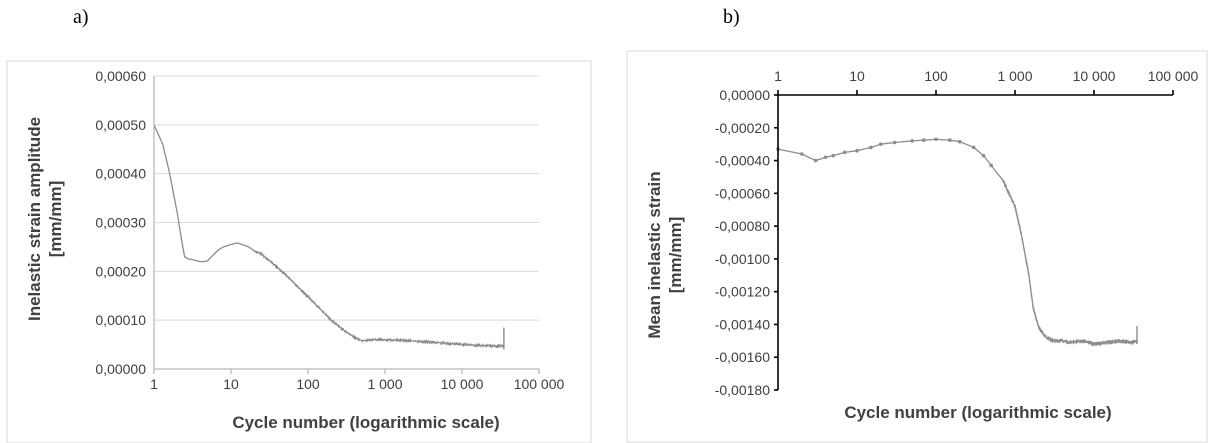 The image size is (1213, 443). I want to click on chart-a-x-axis-title: Cycle number (logarithmic scale), so click(365, 422).